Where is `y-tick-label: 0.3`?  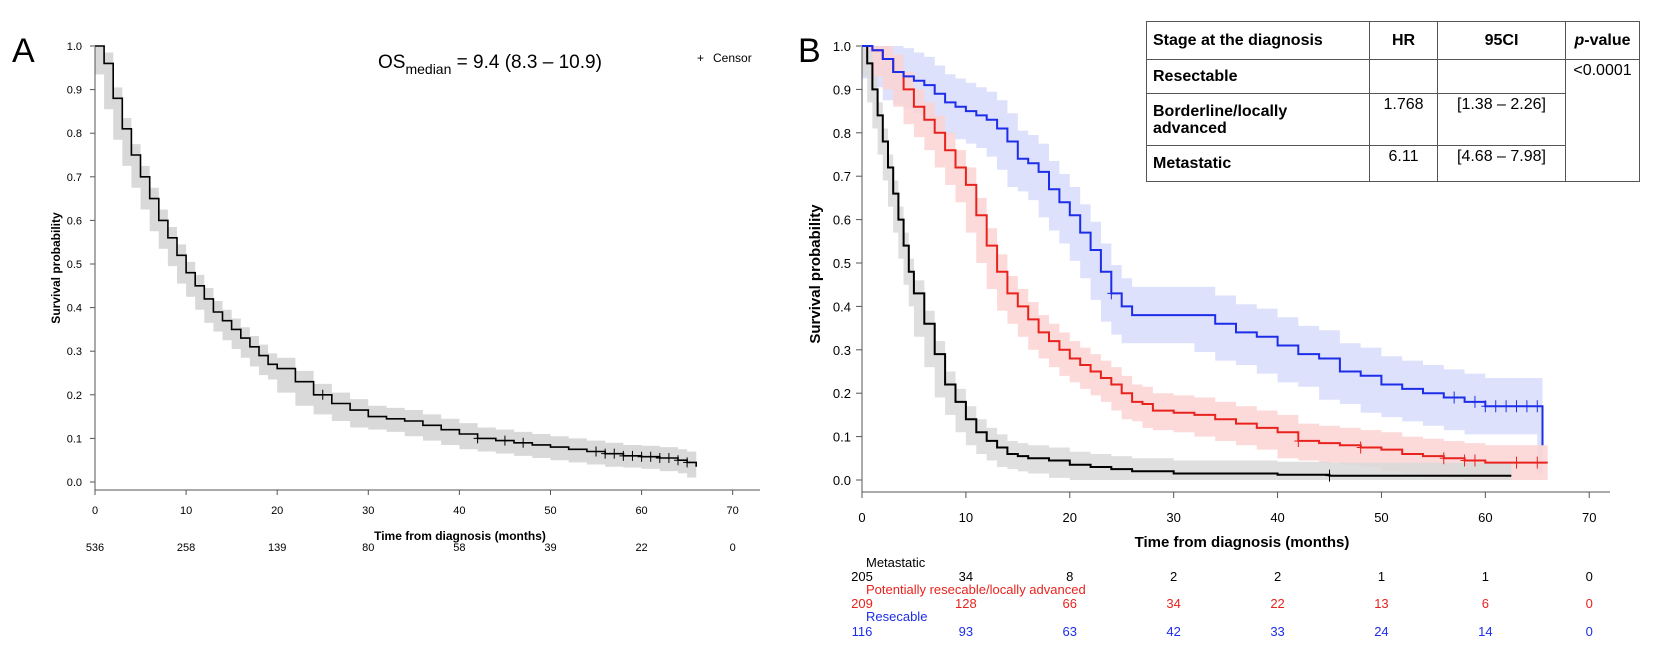
y-tick-label: 0.3 is located at coordinates (842, 350).